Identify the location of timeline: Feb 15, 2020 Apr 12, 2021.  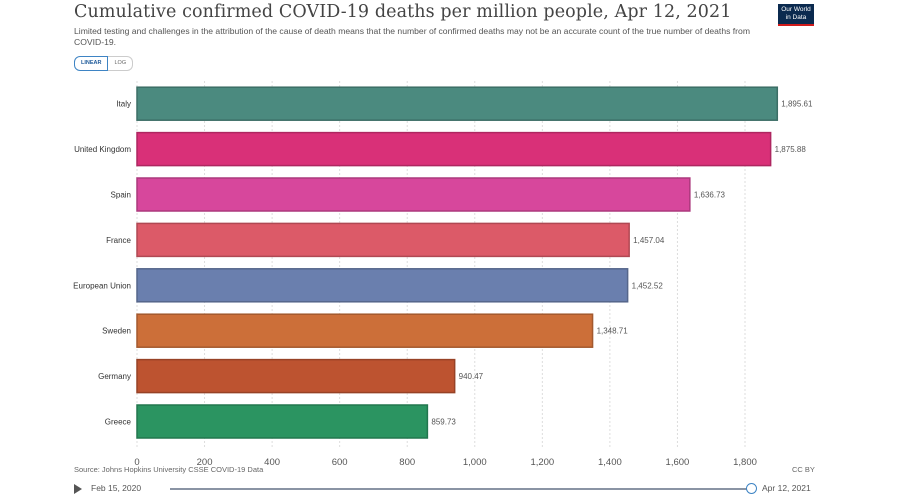
(454, 489).